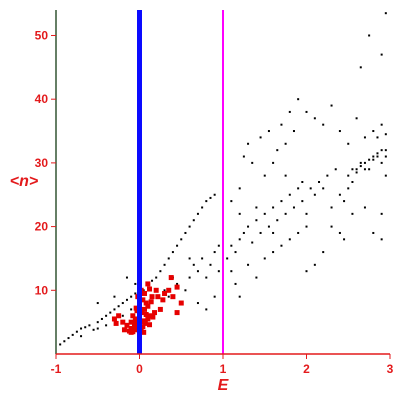 The image size is (400, 400). Describe the element at coordinates (56, 369) in the screenshot. I see `x-tick-label-0: -1` at that location.